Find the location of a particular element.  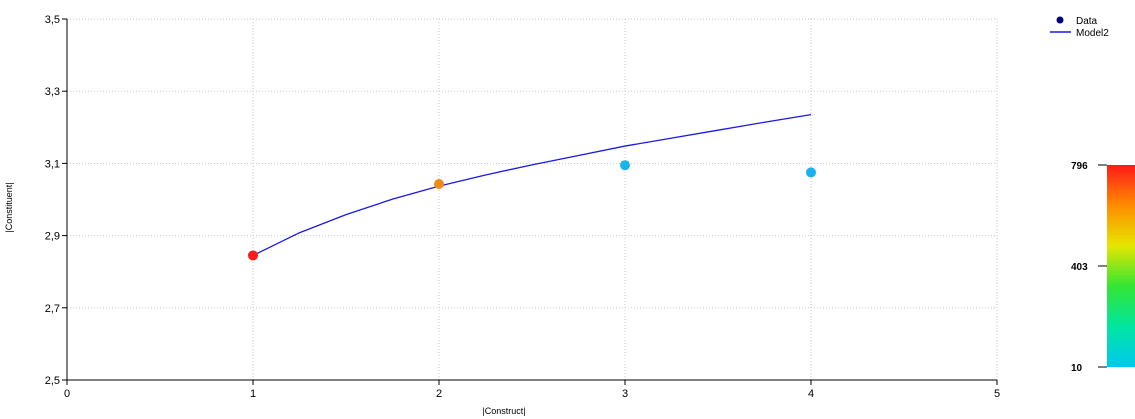

legend: Data Model2 is located at coordinates (1079, 27).